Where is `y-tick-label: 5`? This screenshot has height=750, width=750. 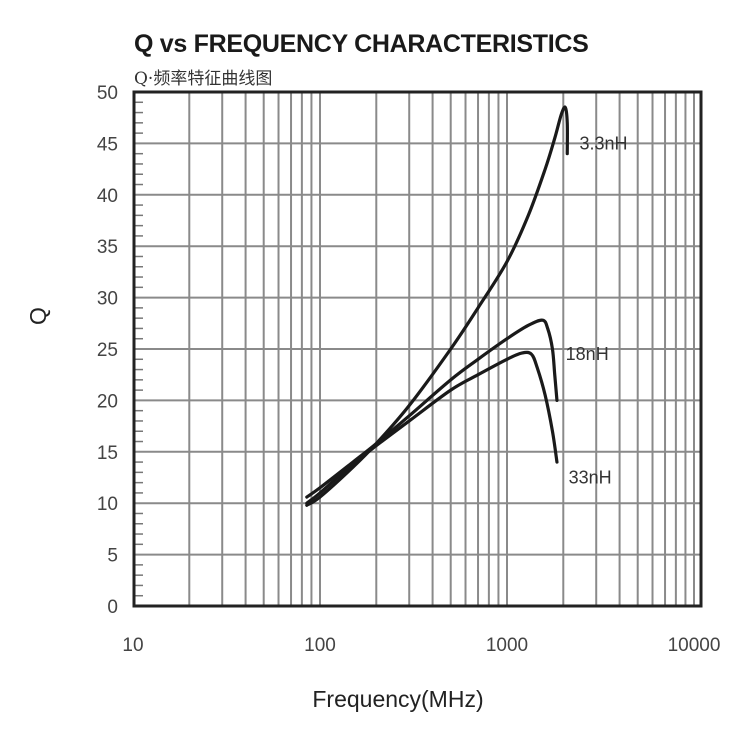 y-tick-label: 5 is located at coordinates (112, 556).